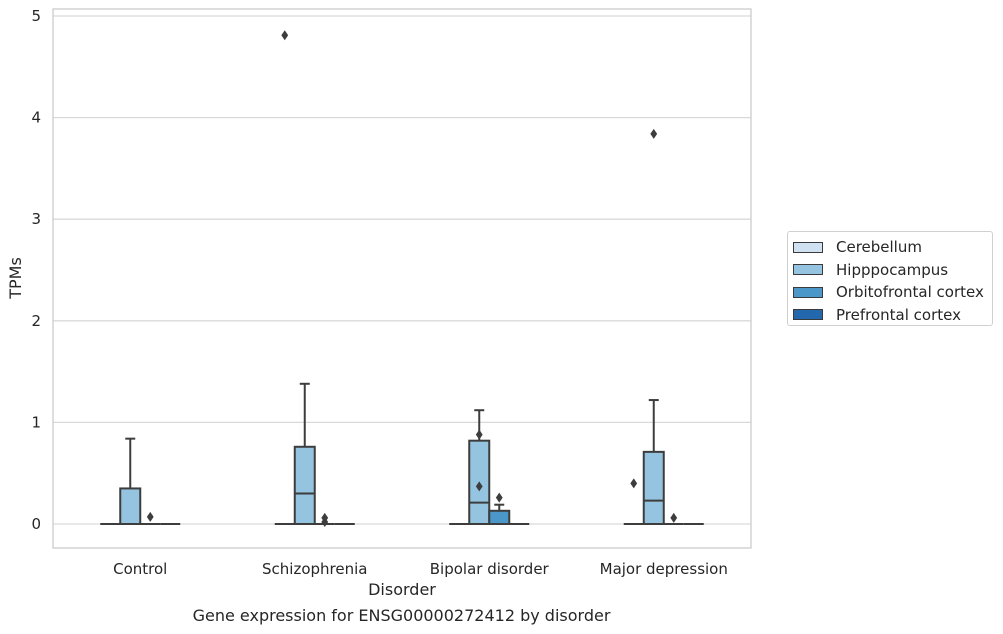 This screenshot has width=1003, height=634. What do you see at coordinates (910, 292) in the screenshot?
I see `legend-label: Orbitofrontal cortex` at bounding box center [910, 292].